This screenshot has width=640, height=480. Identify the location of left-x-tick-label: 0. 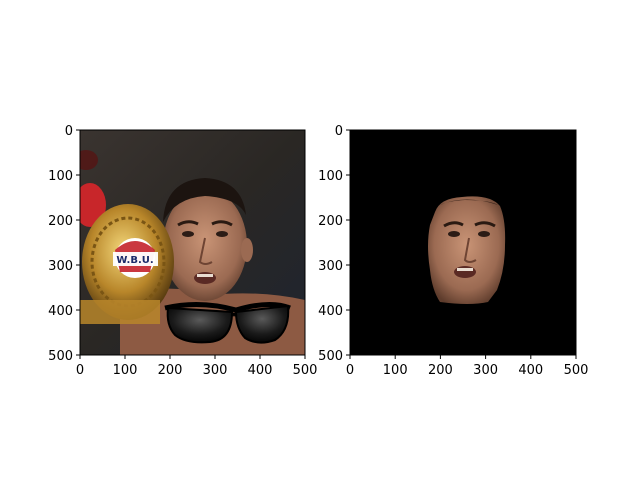
(80, 370).